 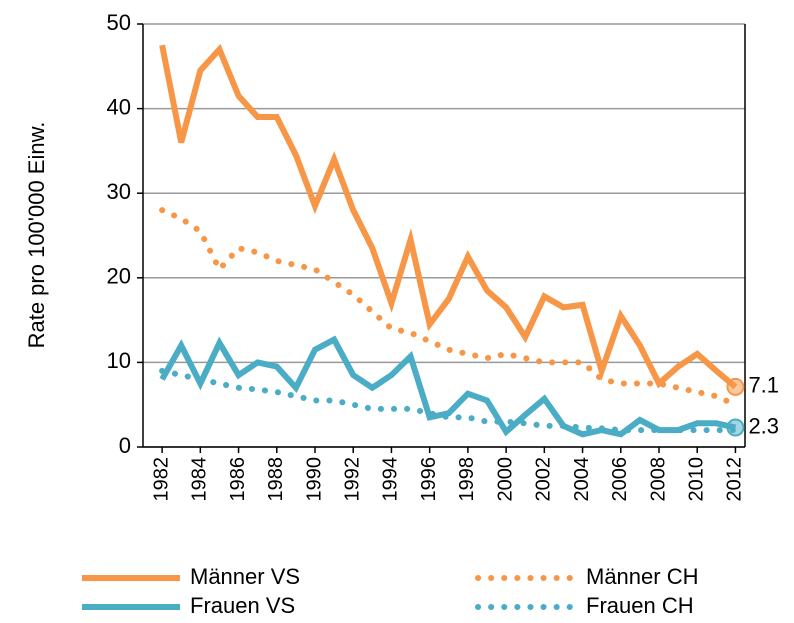 I want to click on x-tick-label: 1998, so click(x=467, y=479).